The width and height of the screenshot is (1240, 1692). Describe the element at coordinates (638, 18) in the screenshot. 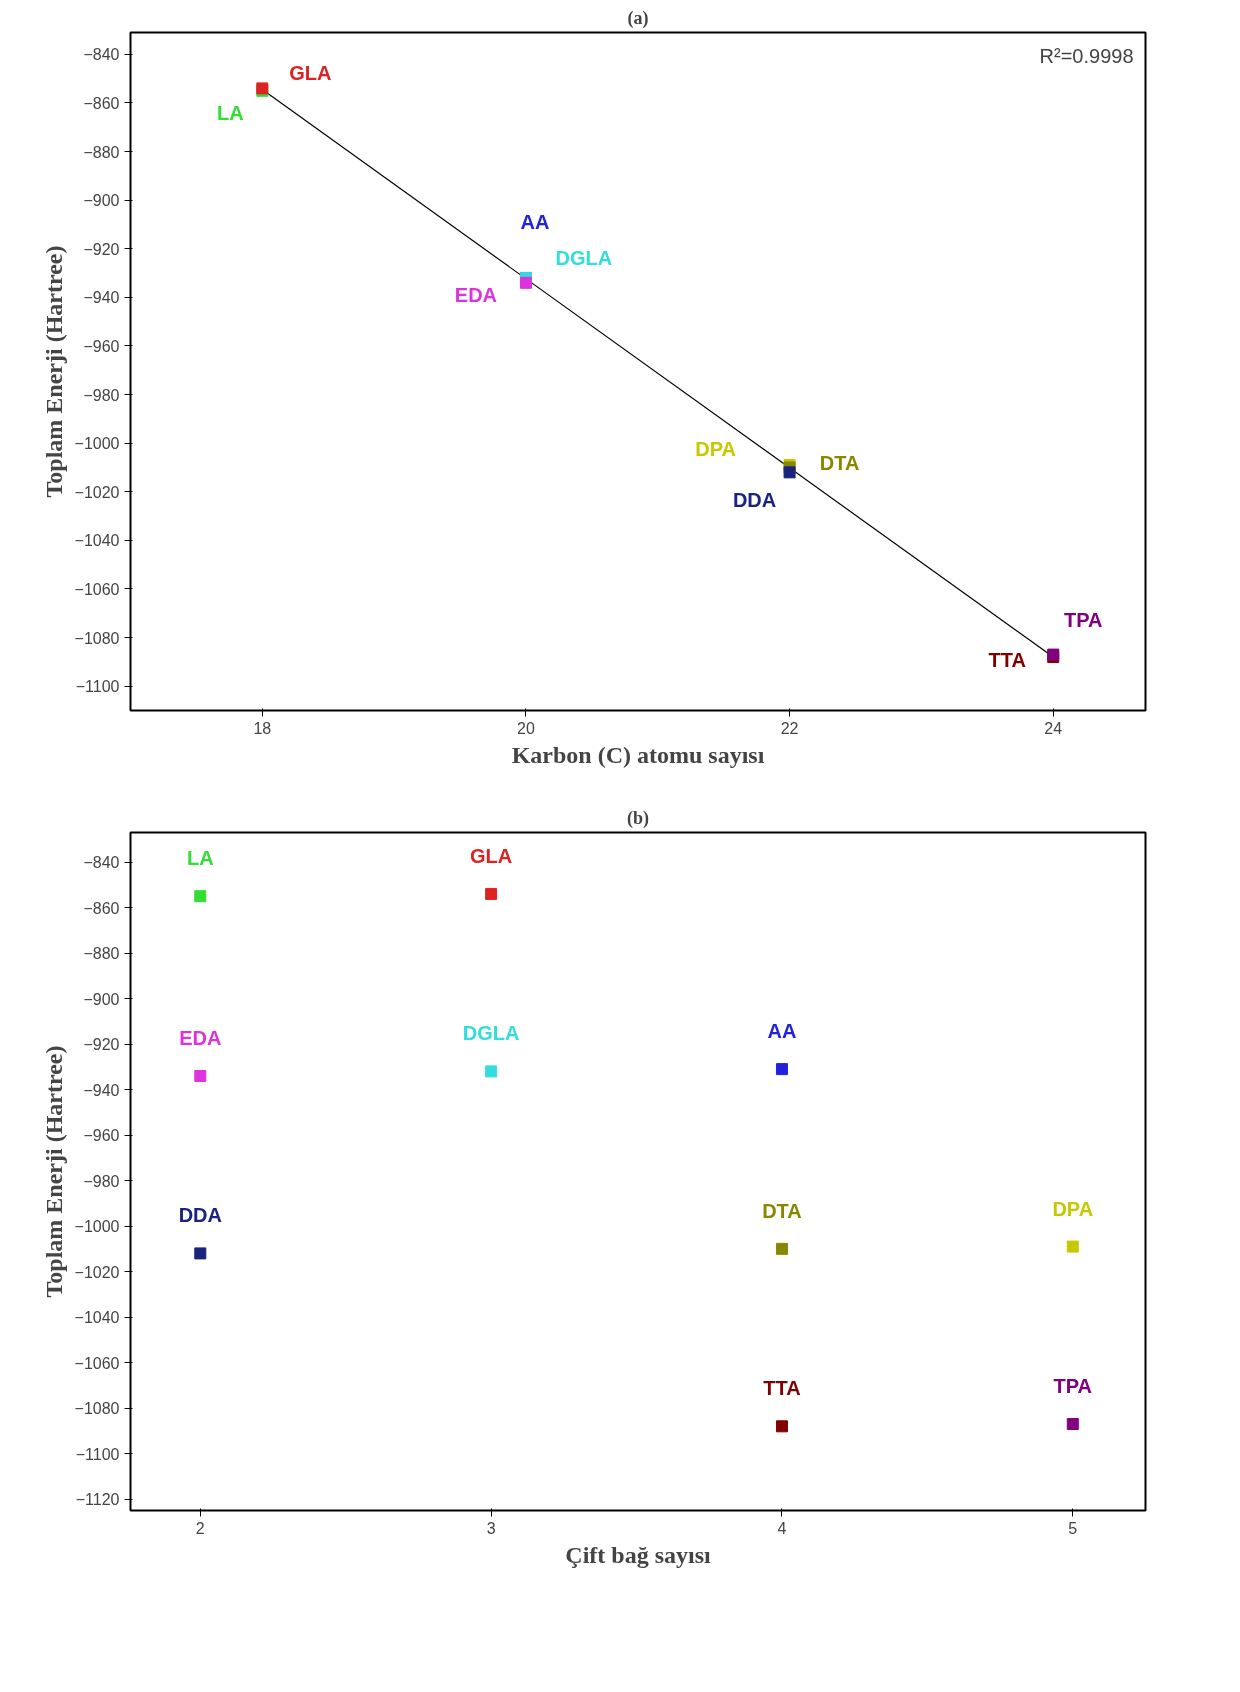

I see `chart-title: (a)` at that location.